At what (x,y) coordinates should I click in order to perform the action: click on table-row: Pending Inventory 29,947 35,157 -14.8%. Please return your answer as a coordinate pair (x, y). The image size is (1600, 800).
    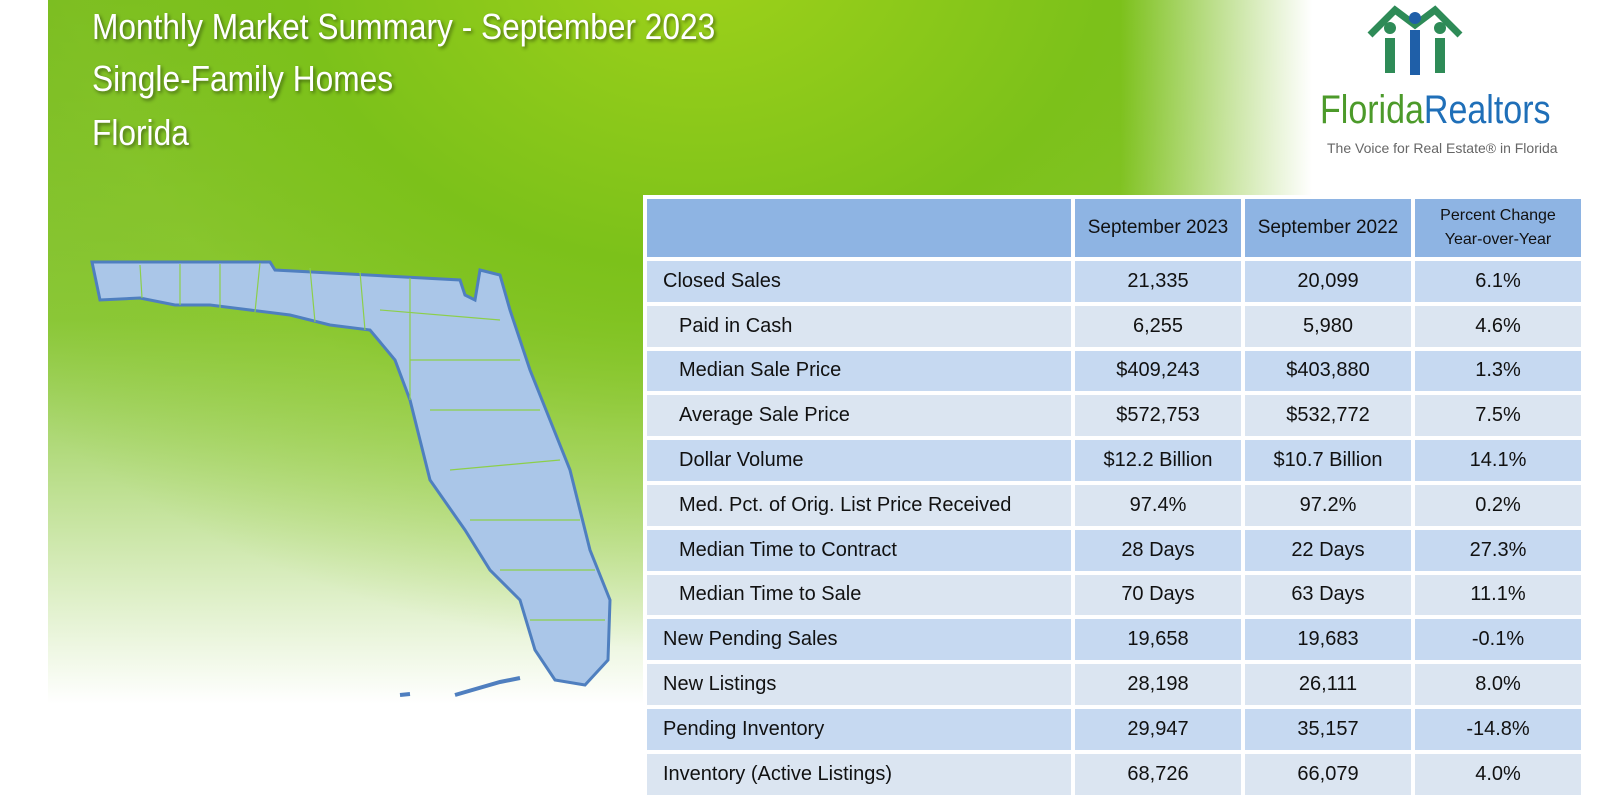
    Looking at the image, I should click on (1114, 729).